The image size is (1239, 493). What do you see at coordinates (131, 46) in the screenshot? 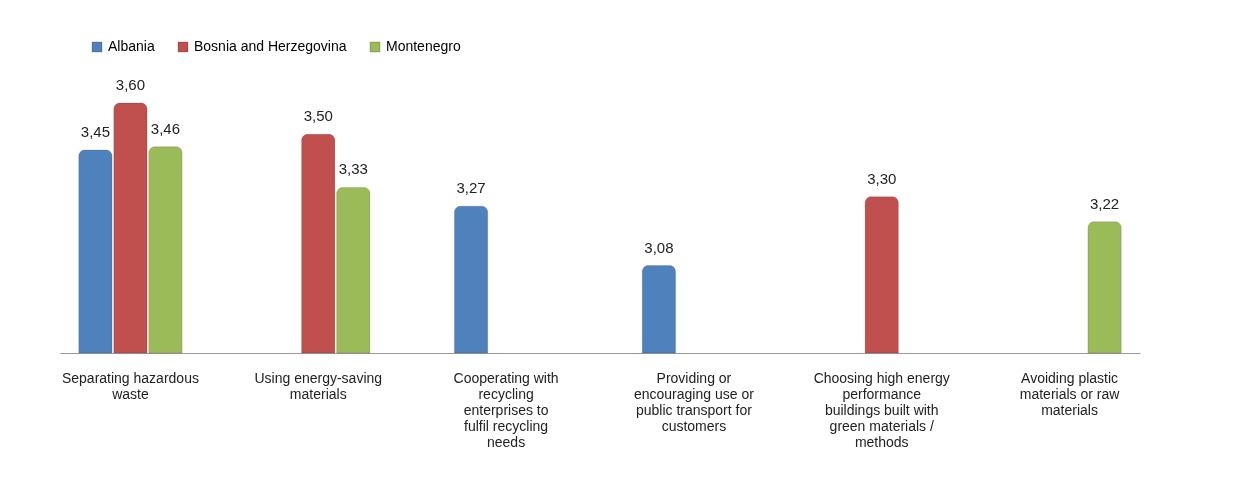
I see `legend-label: Albania` at bounding box center [131, 46].